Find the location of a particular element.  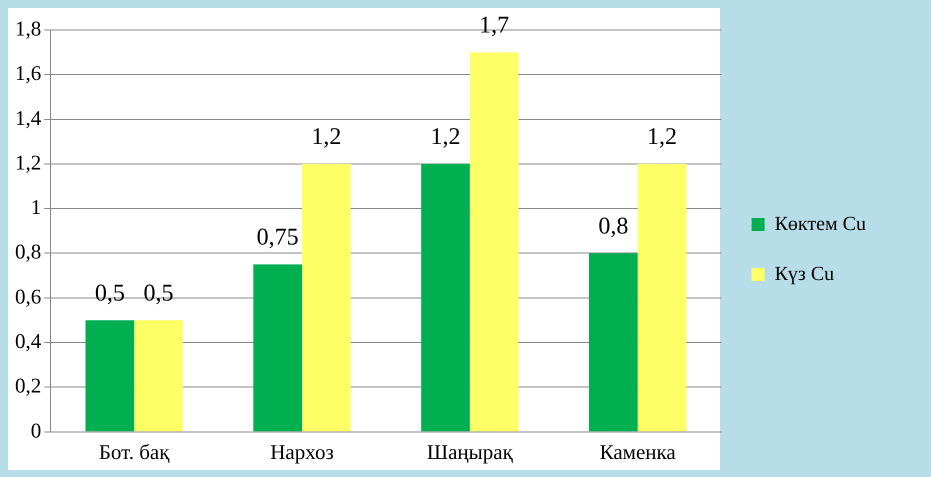

data-label: 0,75 is located at coordinates (277, 237).